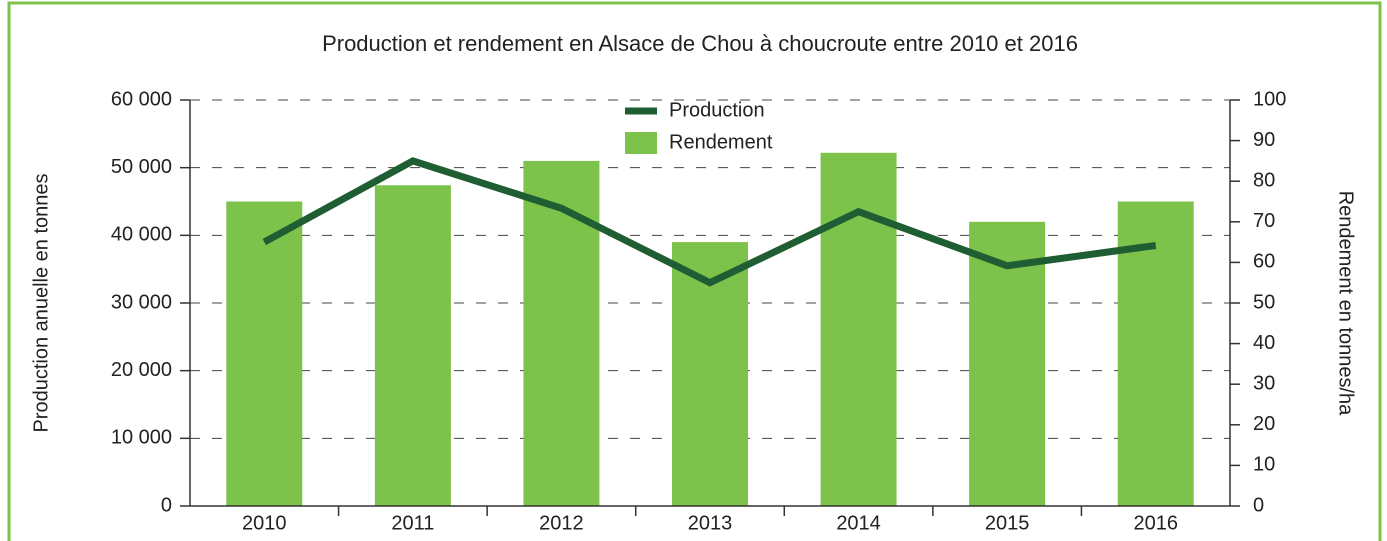 The image size is (1387, 541). I want to click on x-tick-label: 2012, so click(561, 523).